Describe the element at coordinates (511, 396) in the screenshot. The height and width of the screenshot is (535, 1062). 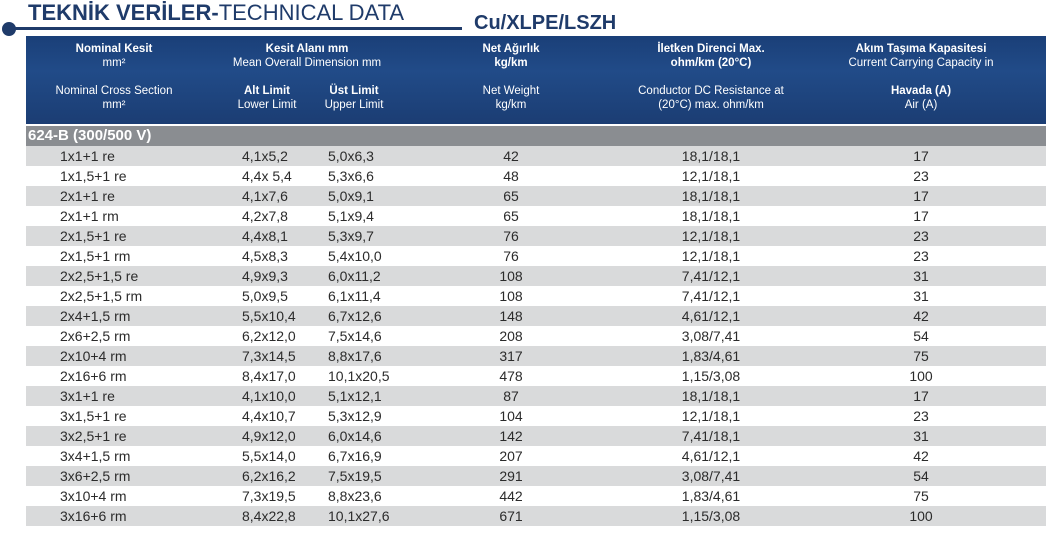
I see `cell-net-weight: 87` at that location.